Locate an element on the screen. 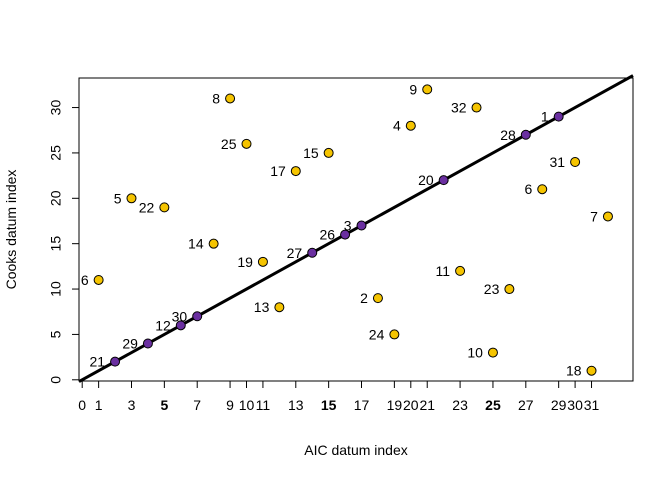 This screenshot has height=480, width=672. x-tick-label: 29 is located at coordinates (559, 405).